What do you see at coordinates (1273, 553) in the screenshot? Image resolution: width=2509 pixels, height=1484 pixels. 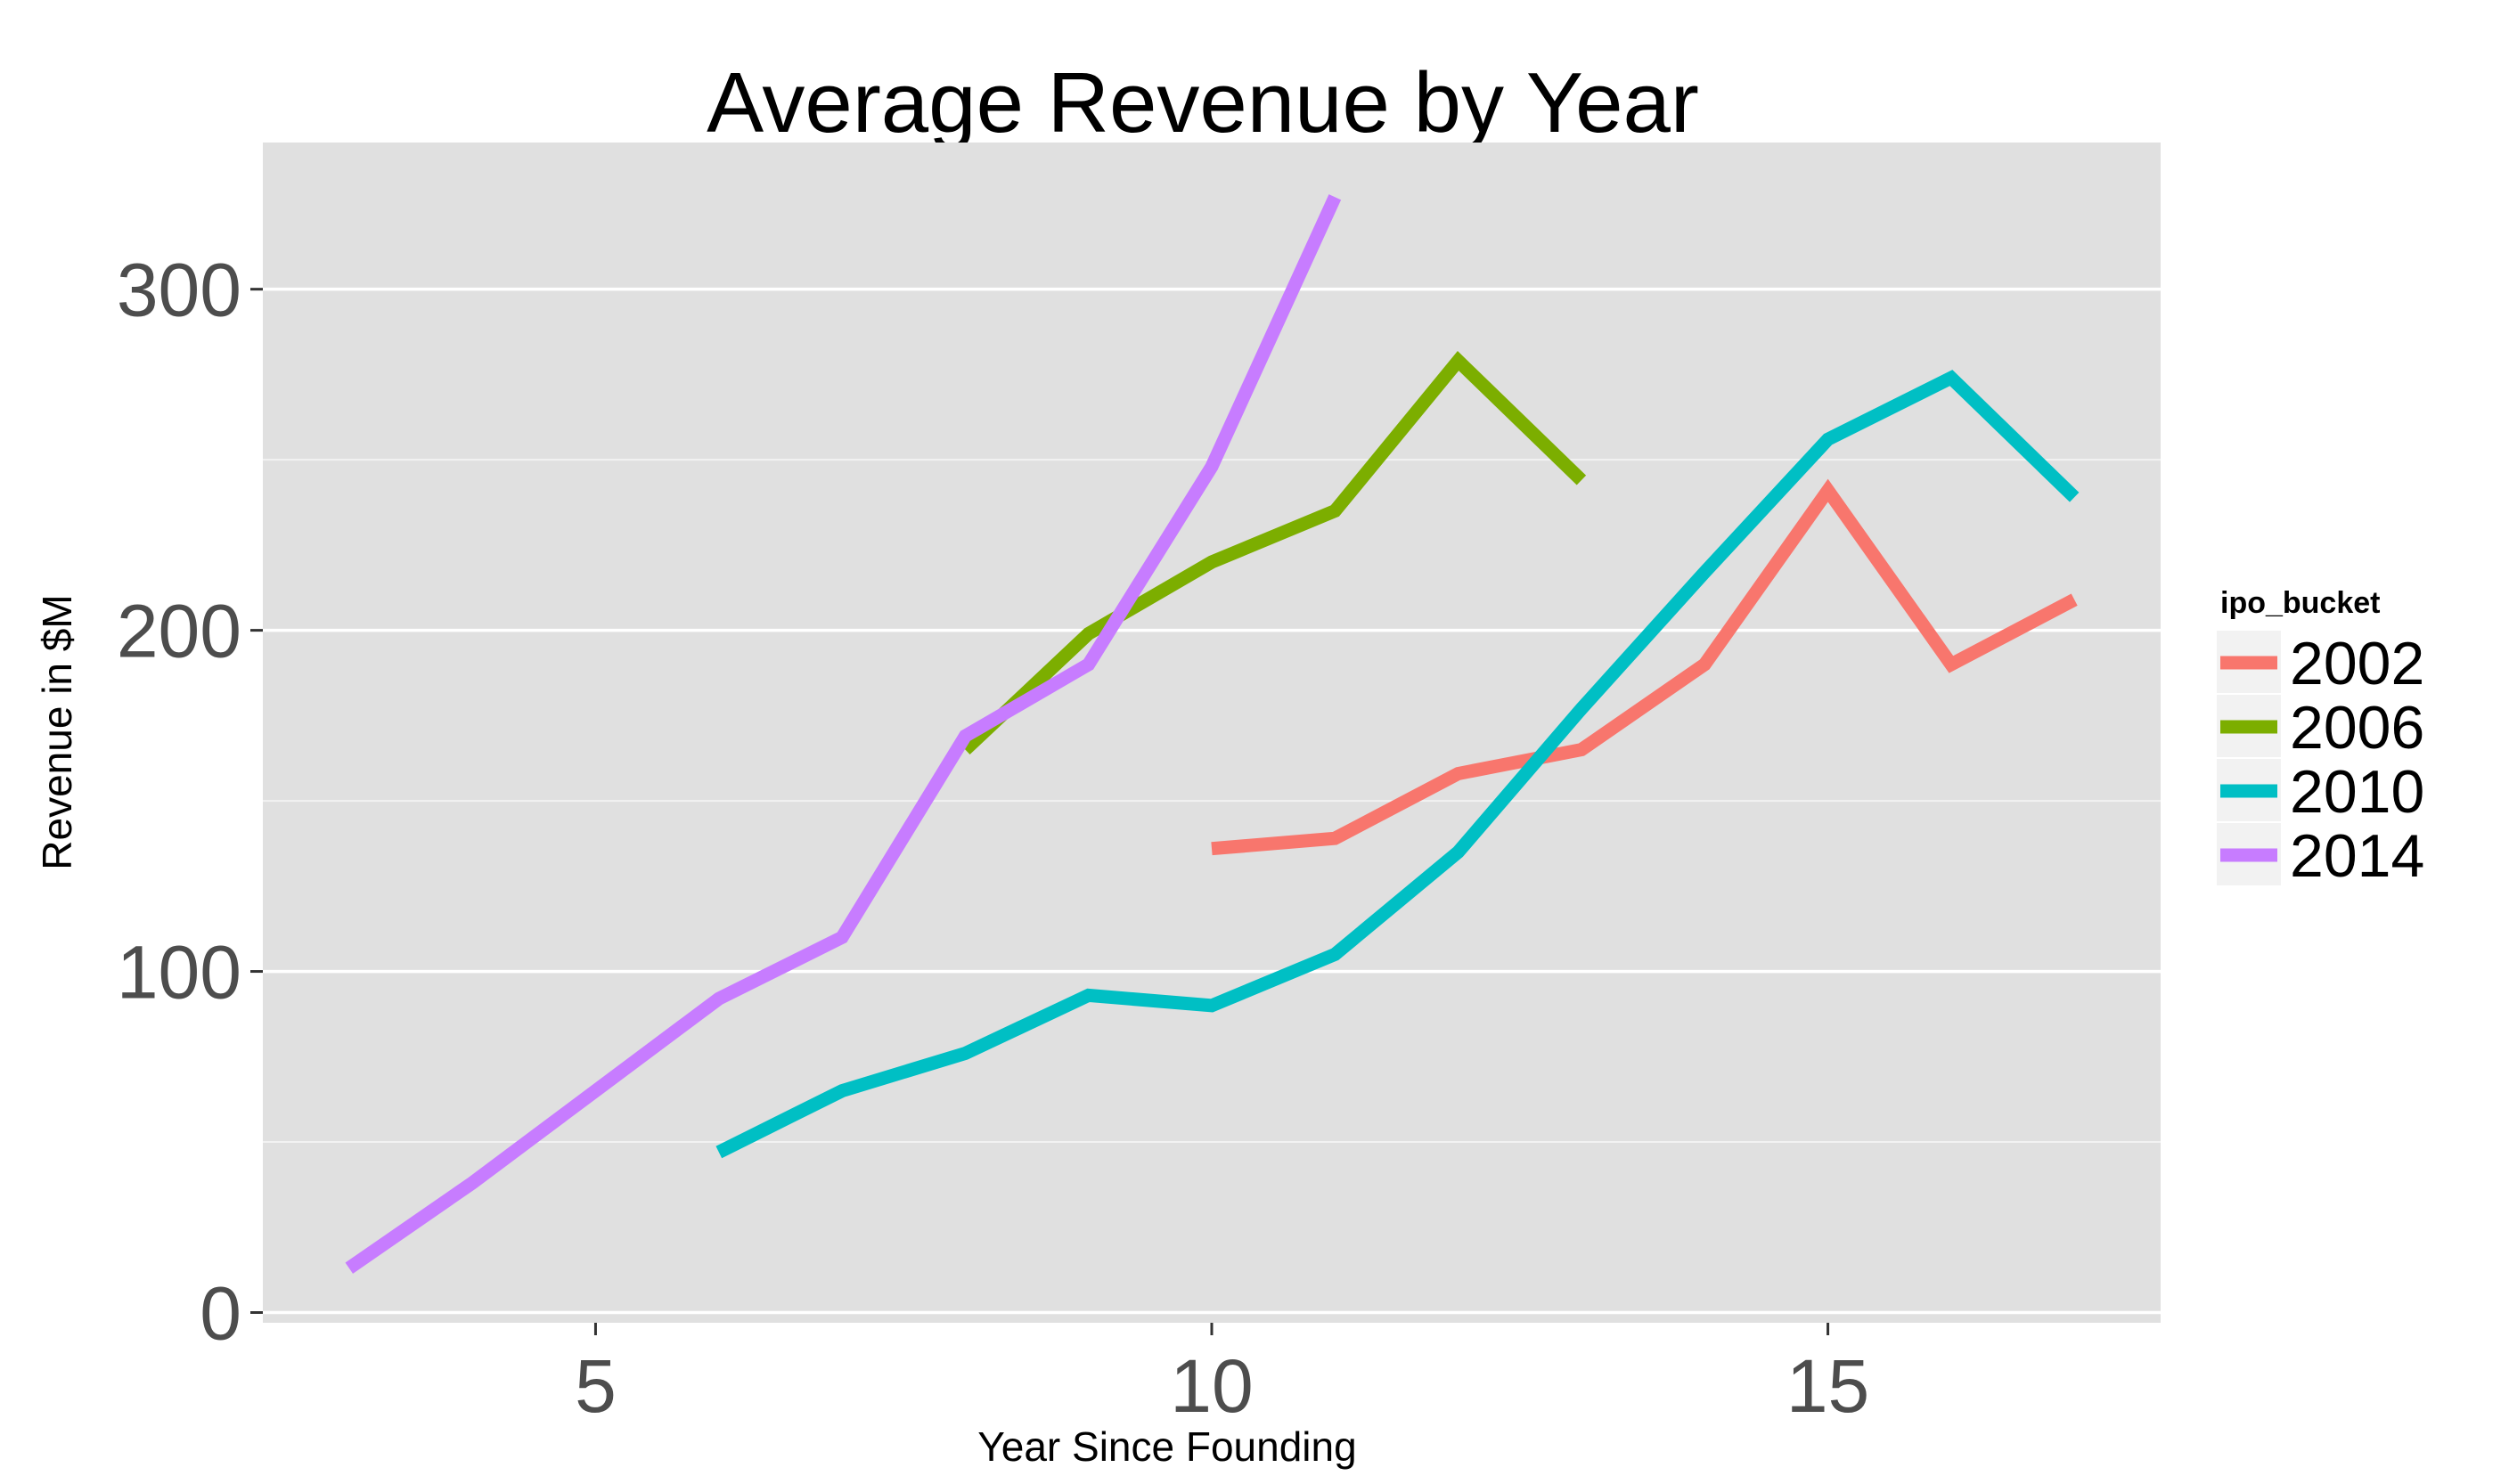 I see `series-line-2006` at bounding box center [1273, 553].